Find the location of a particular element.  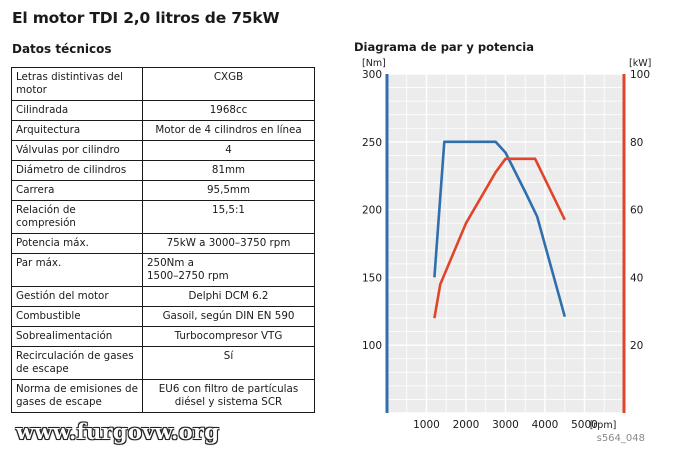

x-tick-label: 4000 is located at coordinates (545, 425).